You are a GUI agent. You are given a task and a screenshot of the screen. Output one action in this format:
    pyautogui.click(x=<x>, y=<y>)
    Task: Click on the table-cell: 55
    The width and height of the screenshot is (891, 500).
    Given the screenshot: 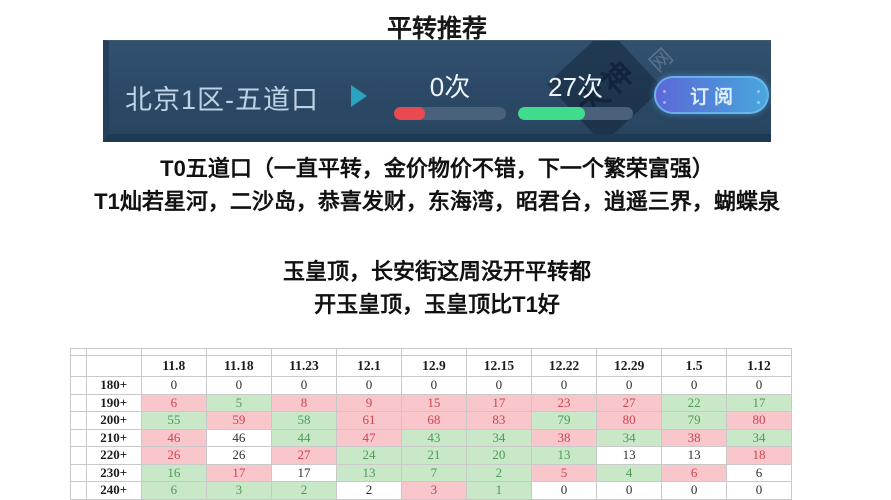 What is the action you would take?
    pyautogui.click(x=173, y=420)
    